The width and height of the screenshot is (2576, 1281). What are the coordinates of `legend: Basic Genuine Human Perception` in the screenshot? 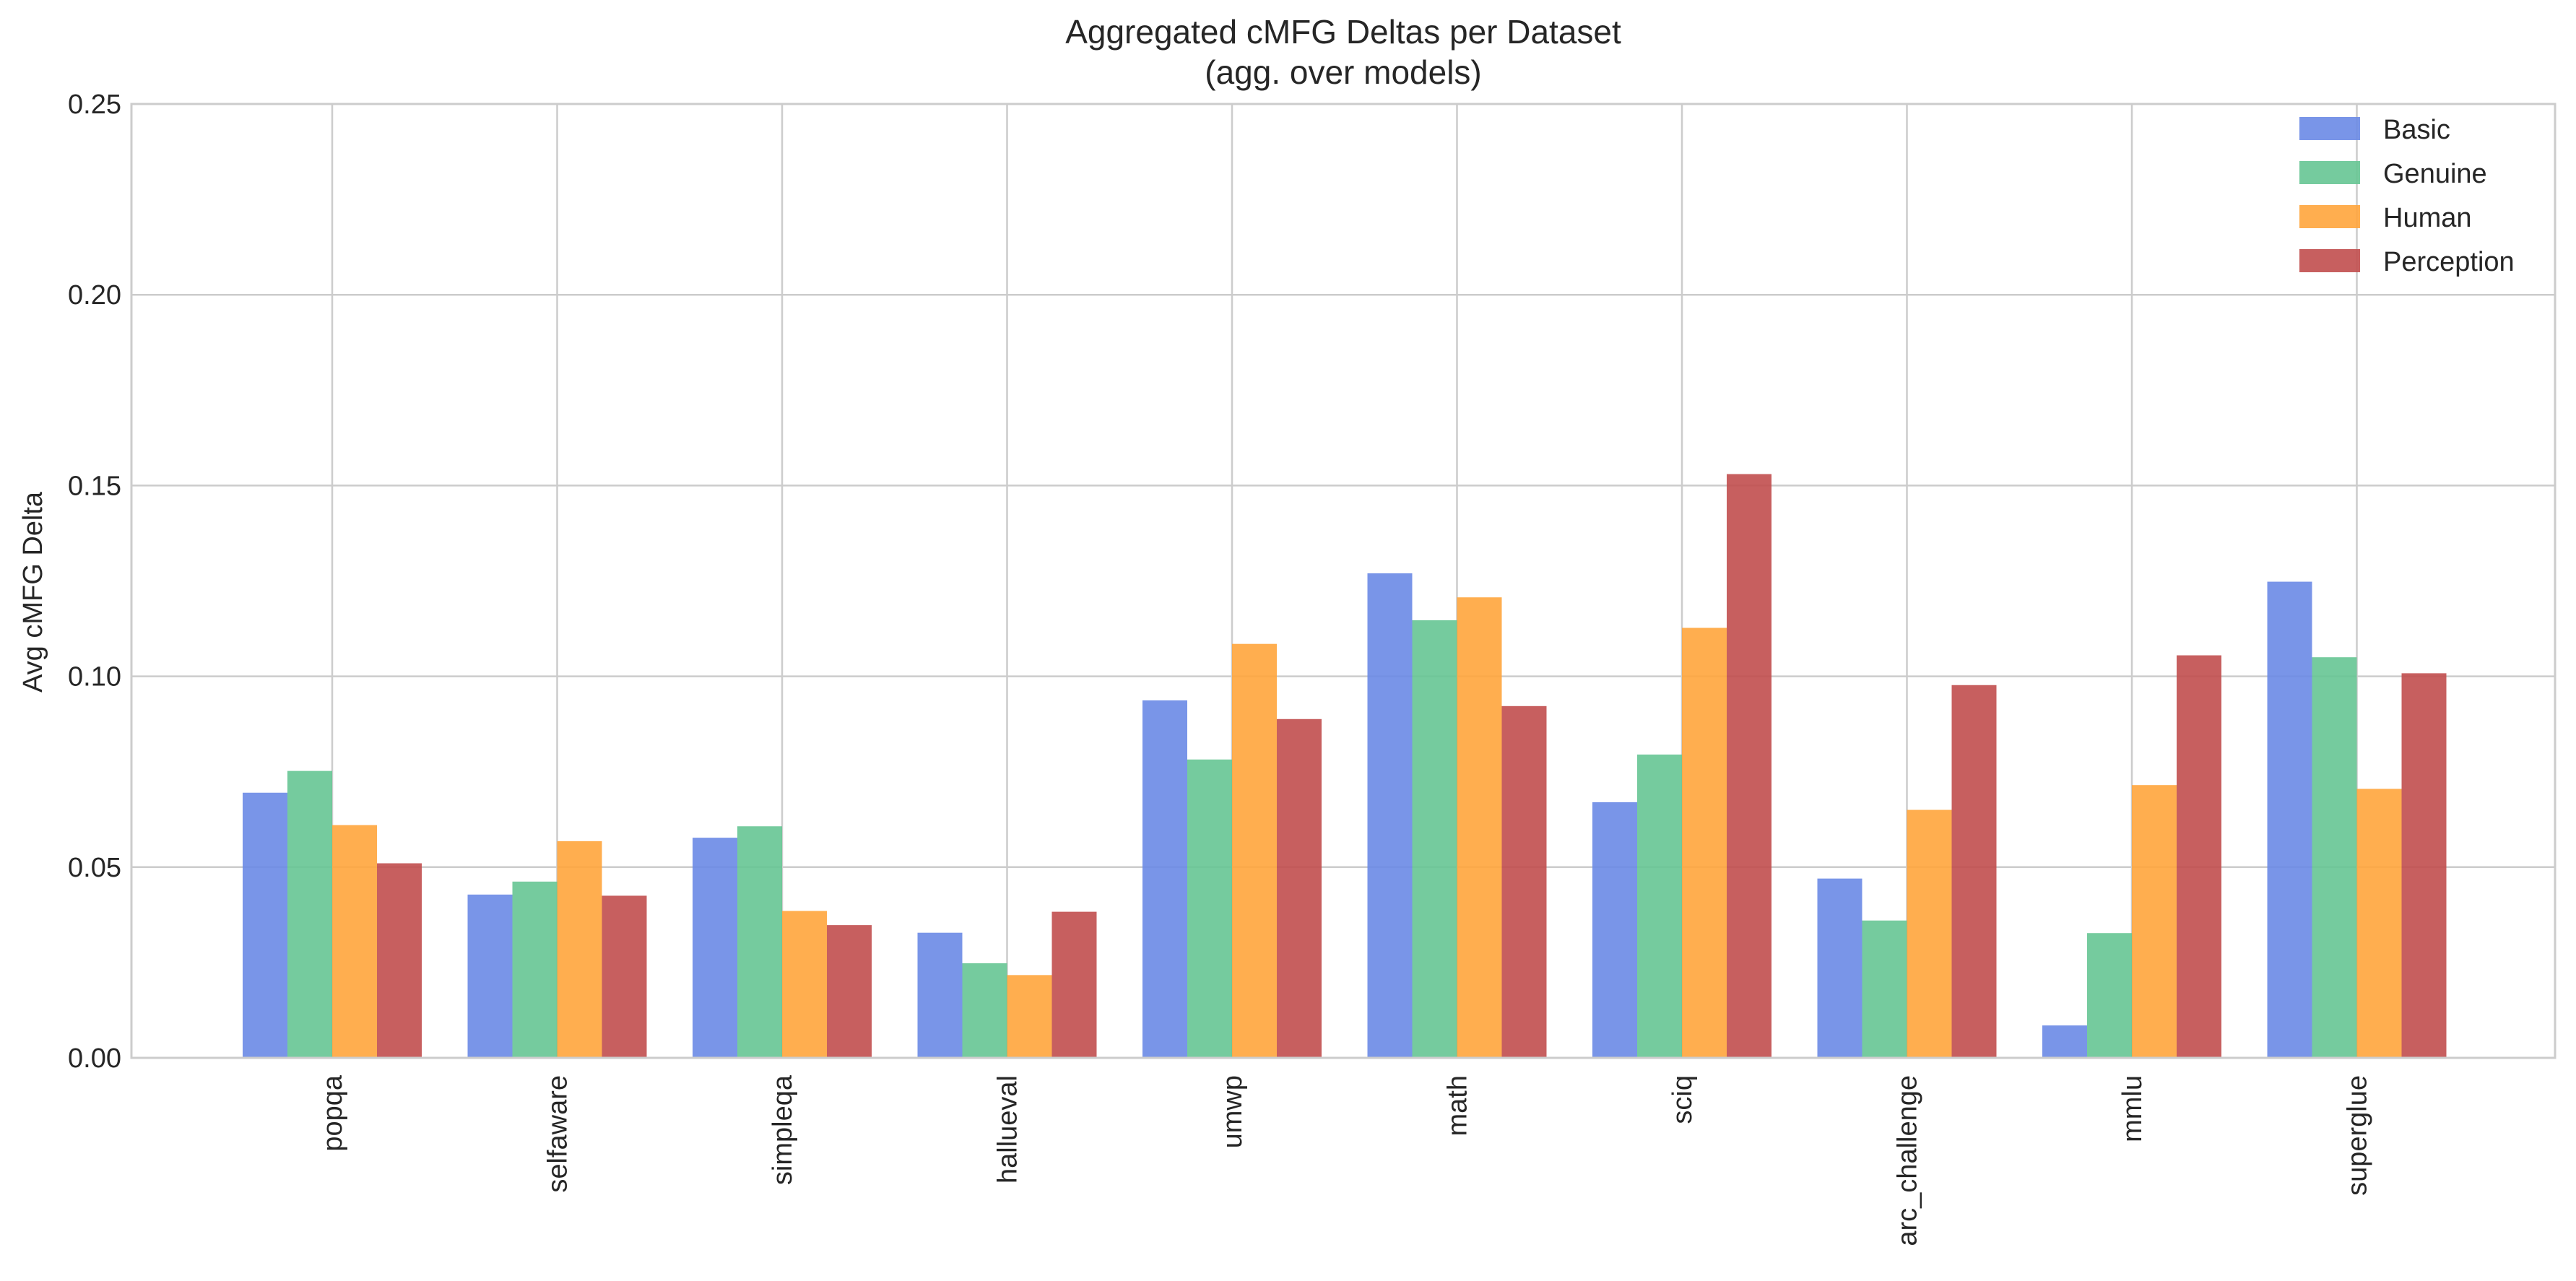 It's located at (2407, 196).